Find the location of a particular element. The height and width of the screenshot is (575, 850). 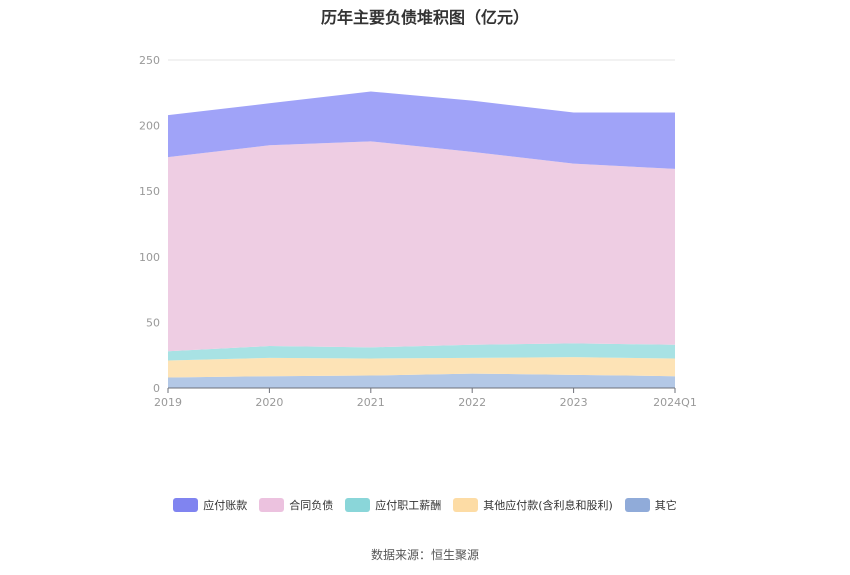

x-axis: 2019 2020 2021 2022 2023 2024Q1 is located at coordinates (425, 398).